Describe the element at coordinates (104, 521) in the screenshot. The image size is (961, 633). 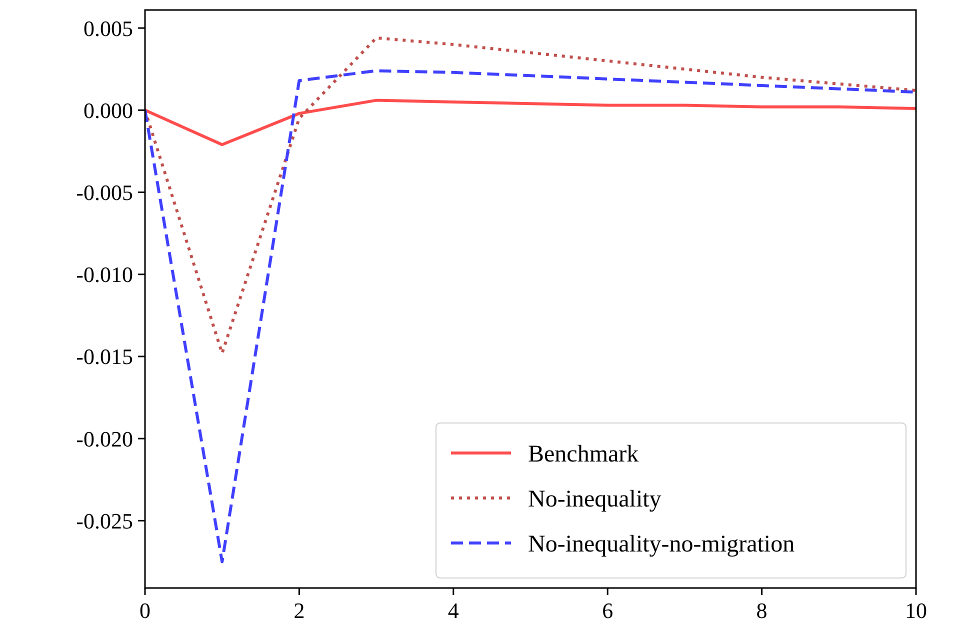
I see `y-tick-label: -0.025` at that location.